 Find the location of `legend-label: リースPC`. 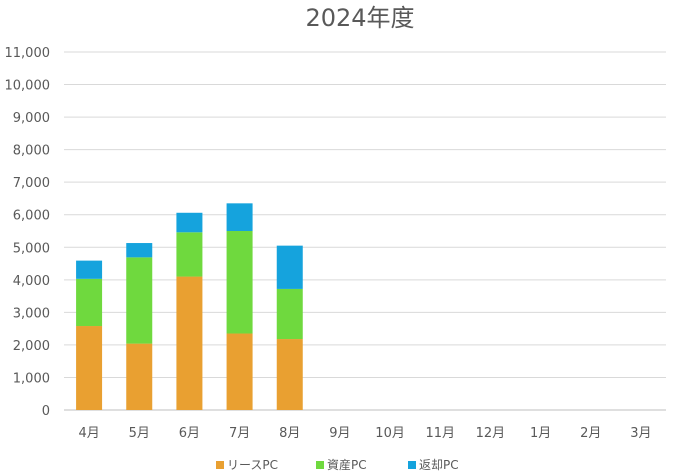

legend-label: リースPC is located at coordinates (252, 465).